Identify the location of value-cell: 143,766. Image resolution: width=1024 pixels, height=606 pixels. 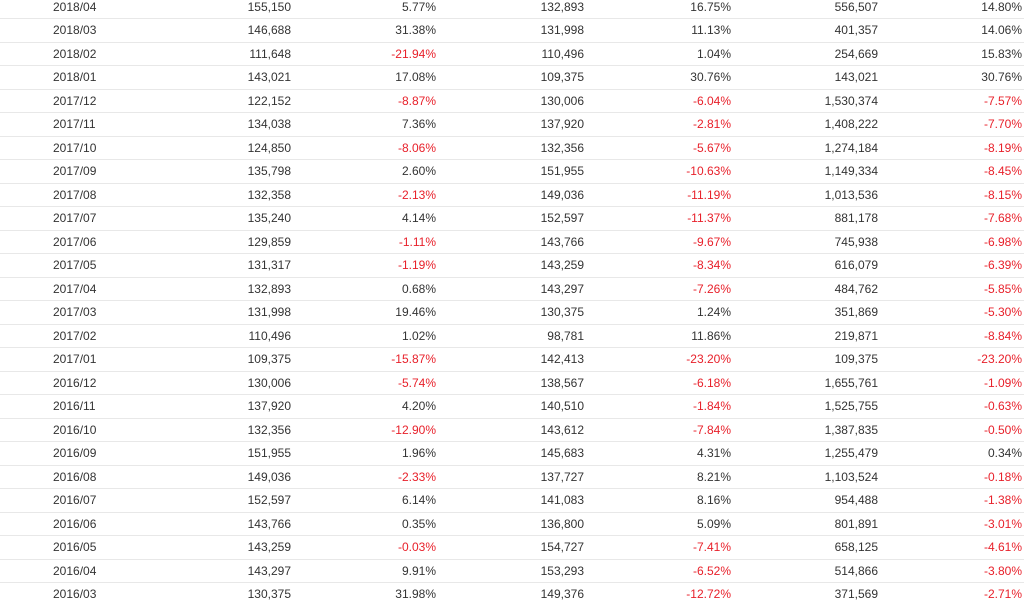
(269, 523).